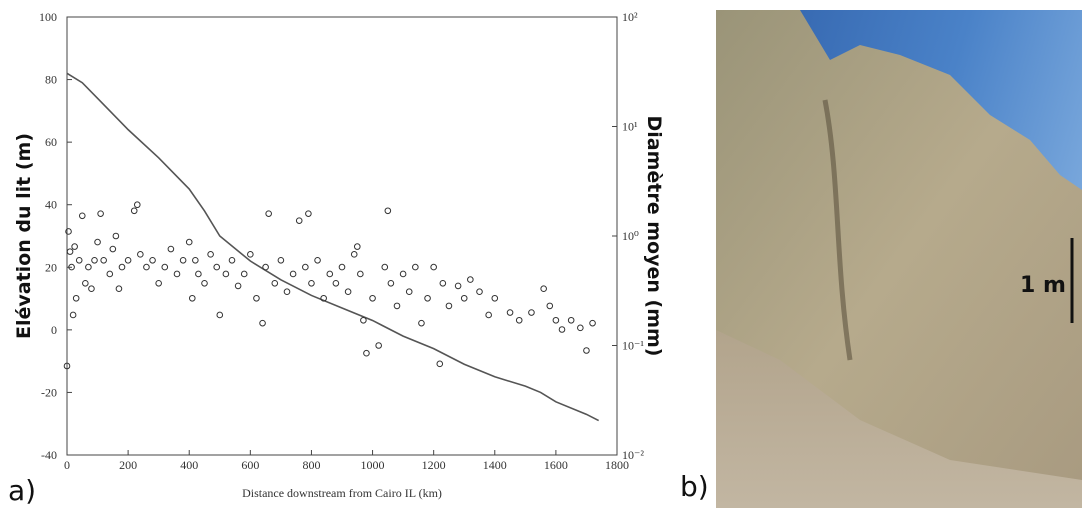  I want to click on y2-tick-label: 10⁻², so click(633, 455).